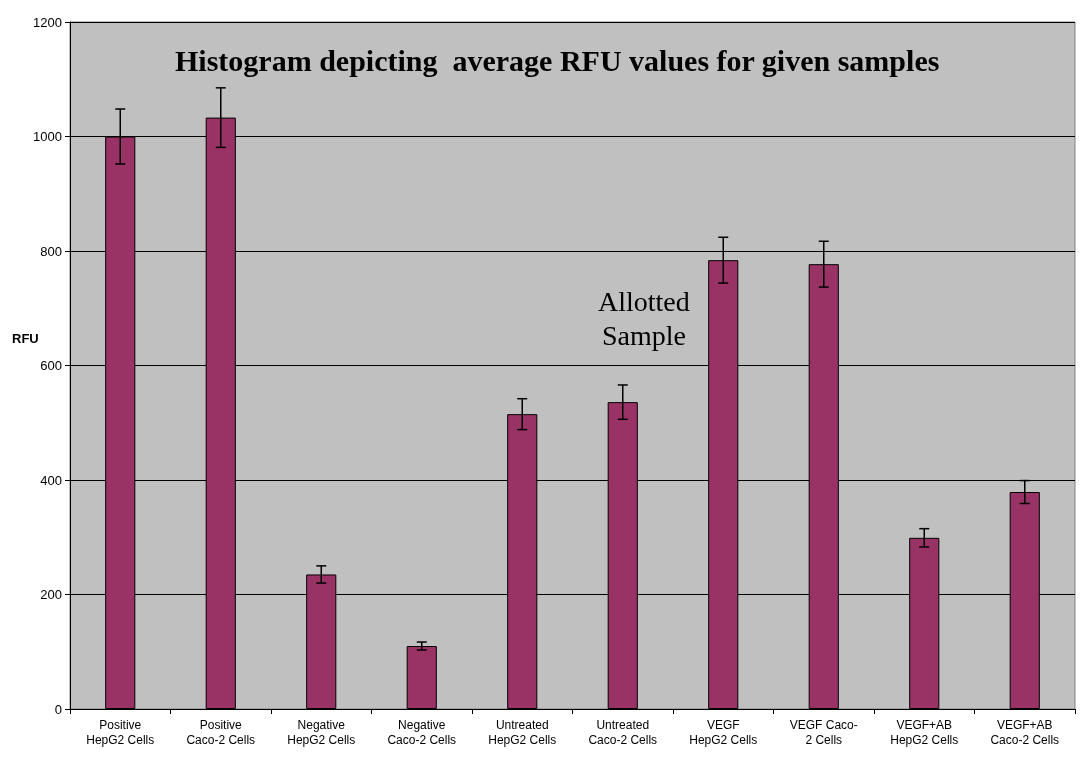 The height and width of the screenshot is (767, 1083). I want to click on text: Histogram depicting average RFU values for given samples, so click(557, 60).